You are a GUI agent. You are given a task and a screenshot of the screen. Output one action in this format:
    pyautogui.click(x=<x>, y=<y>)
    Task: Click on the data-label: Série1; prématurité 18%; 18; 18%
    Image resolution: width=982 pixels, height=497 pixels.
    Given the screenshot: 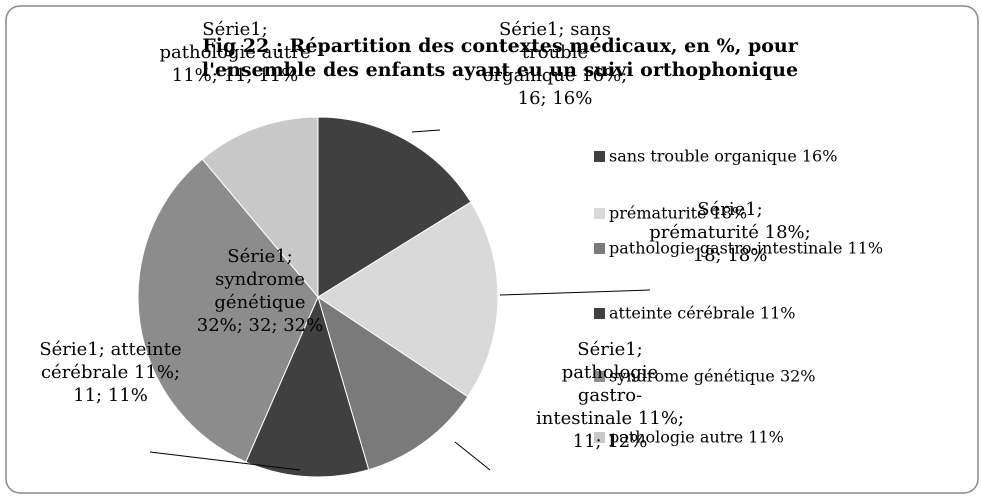 What is the action you would take?
    pyautogui.click(x=730, y=232)
    